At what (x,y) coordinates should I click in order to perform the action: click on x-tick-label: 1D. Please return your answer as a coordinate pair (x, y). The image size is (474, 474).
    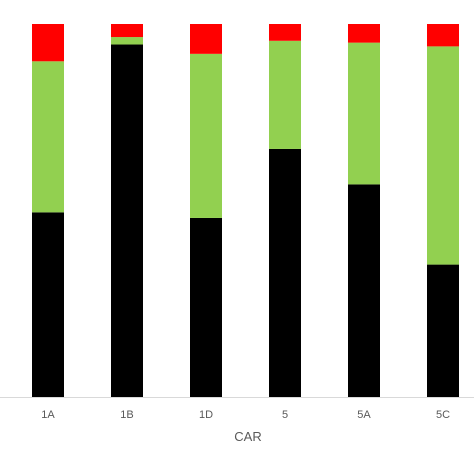
    Looking at the image, I should click on (206, 415).